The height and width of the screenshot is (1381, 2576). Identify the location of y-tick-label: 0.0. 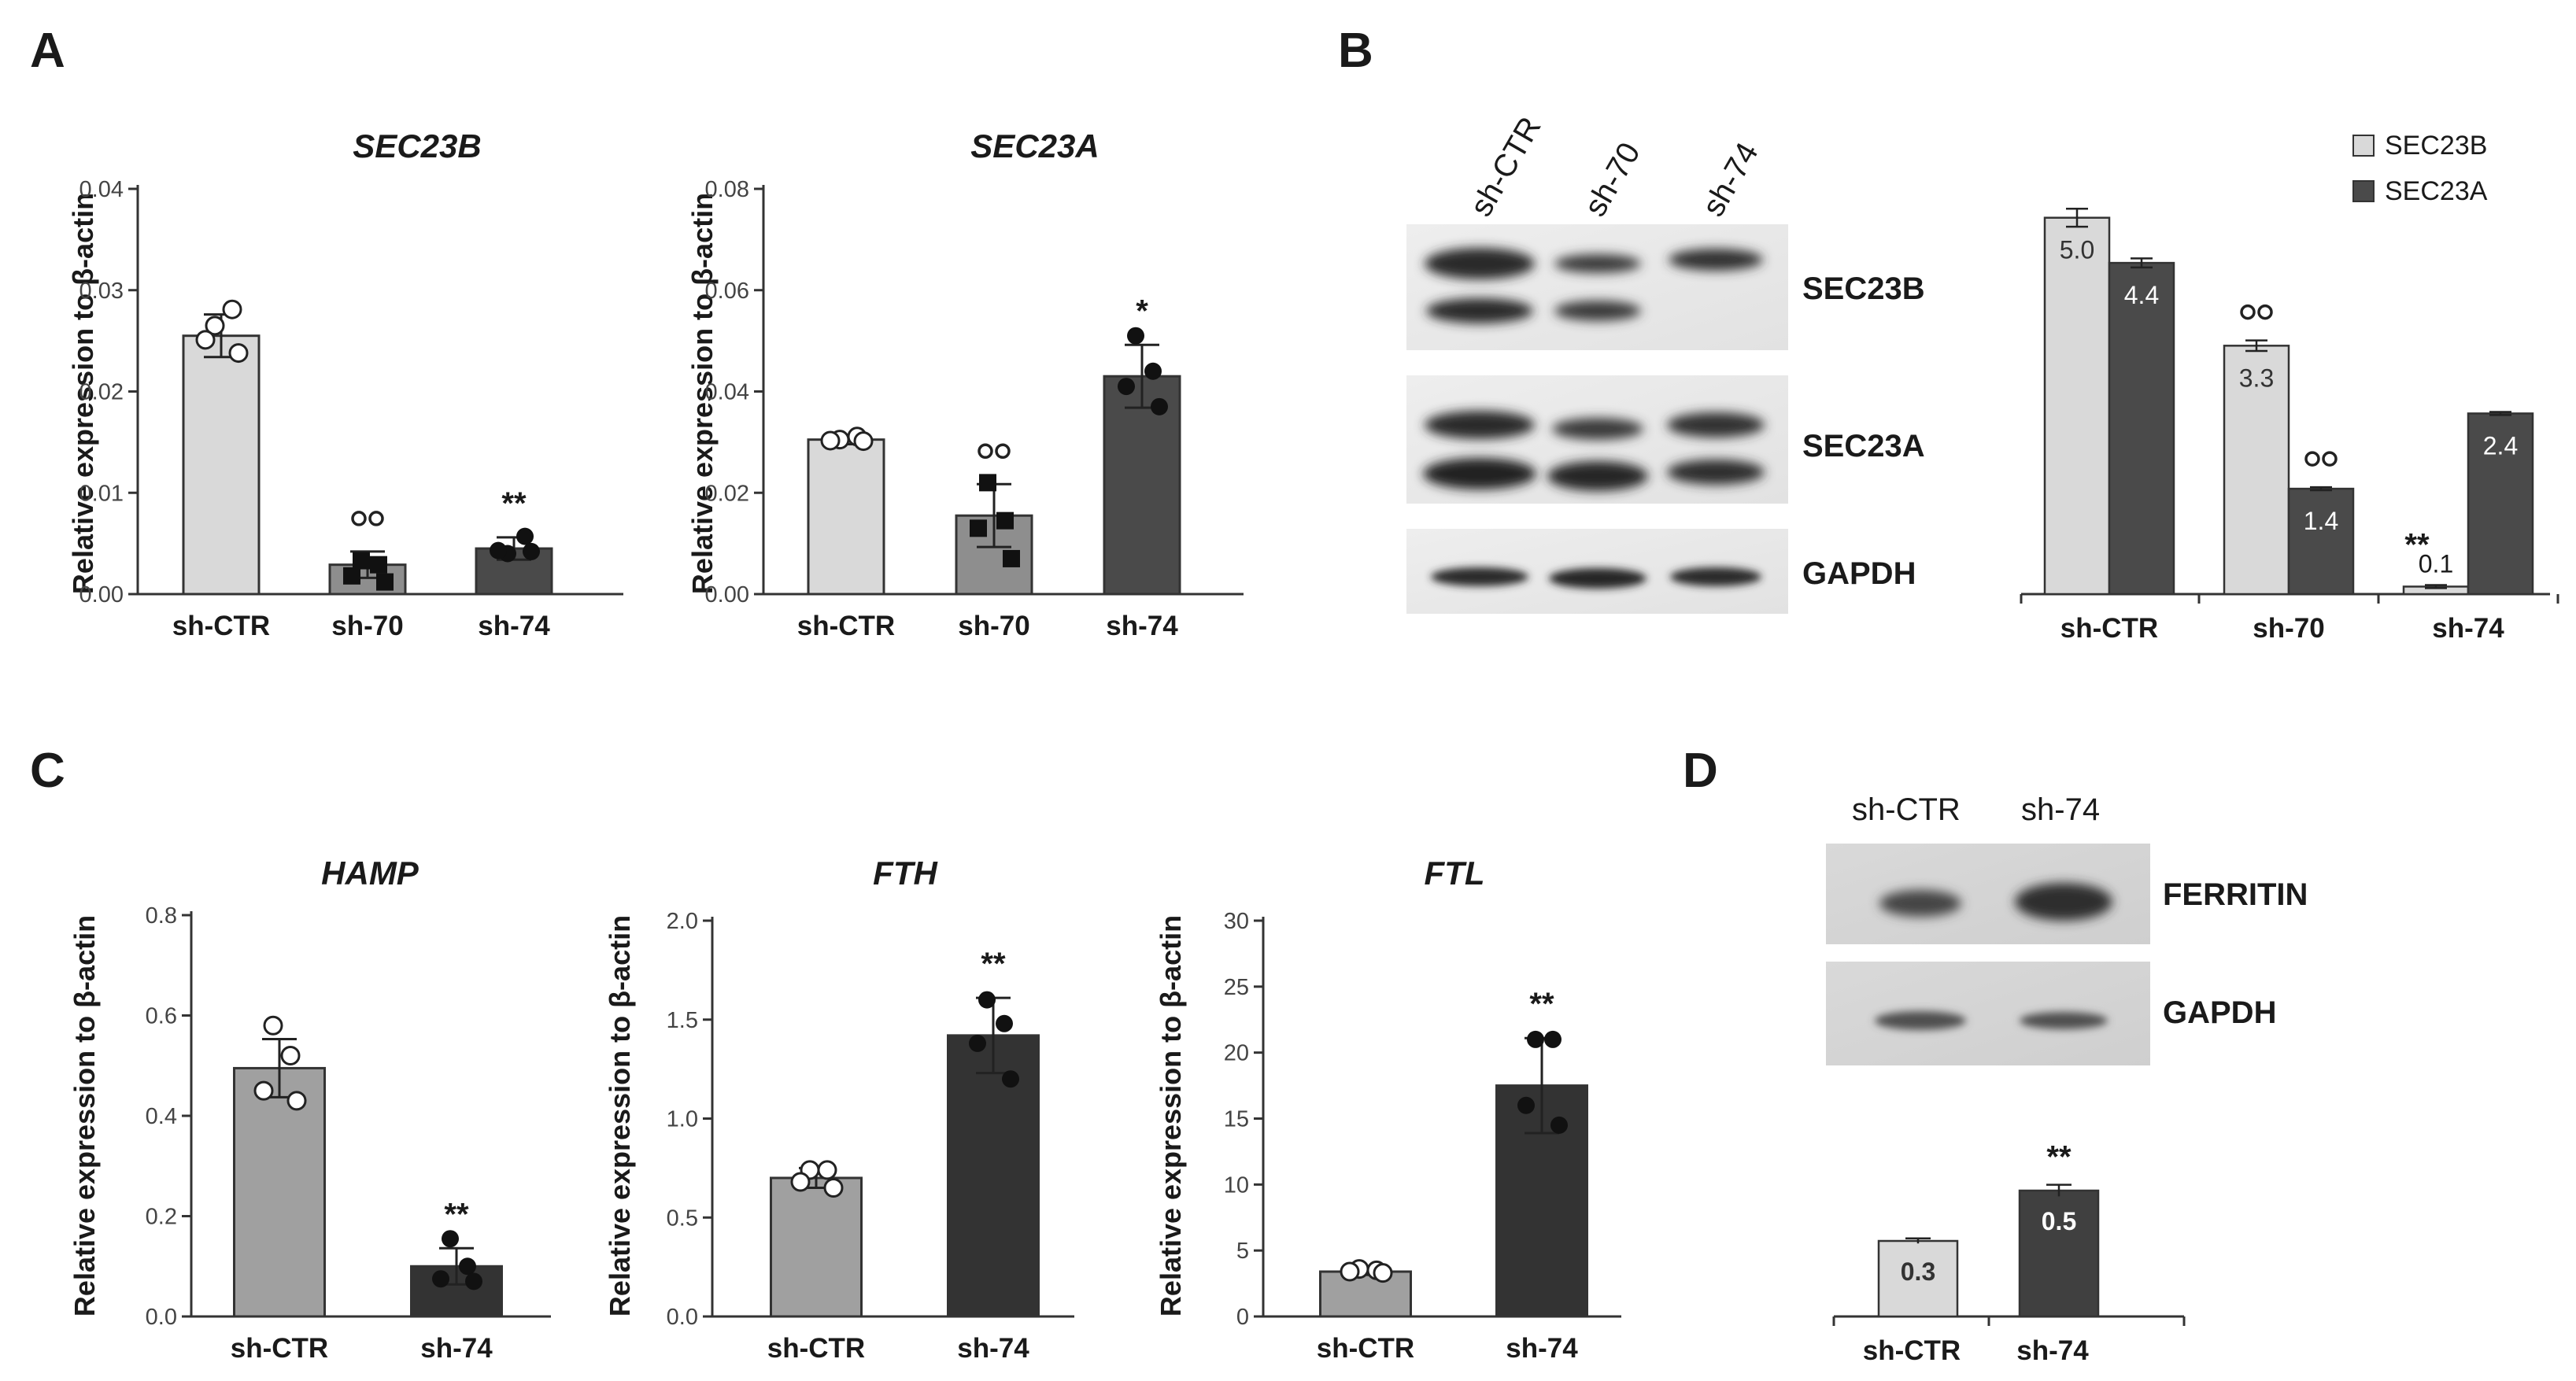
(682, 1318).